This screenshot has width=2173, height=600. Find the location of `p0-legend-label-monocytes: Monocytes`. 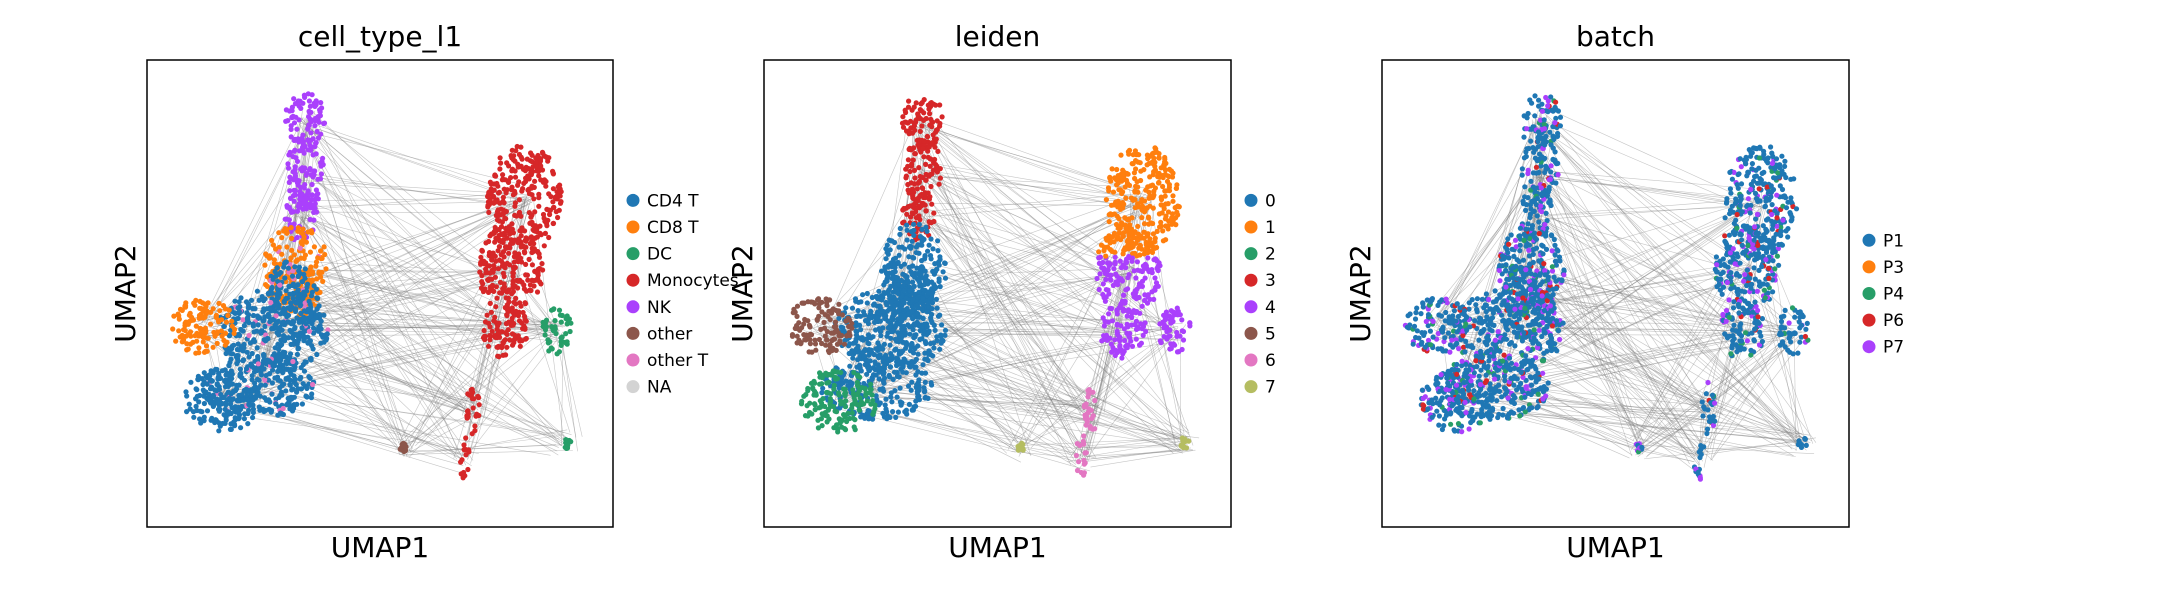

p0-legend-label-monocytes: Monocytes is located at coordinates (693, 281).